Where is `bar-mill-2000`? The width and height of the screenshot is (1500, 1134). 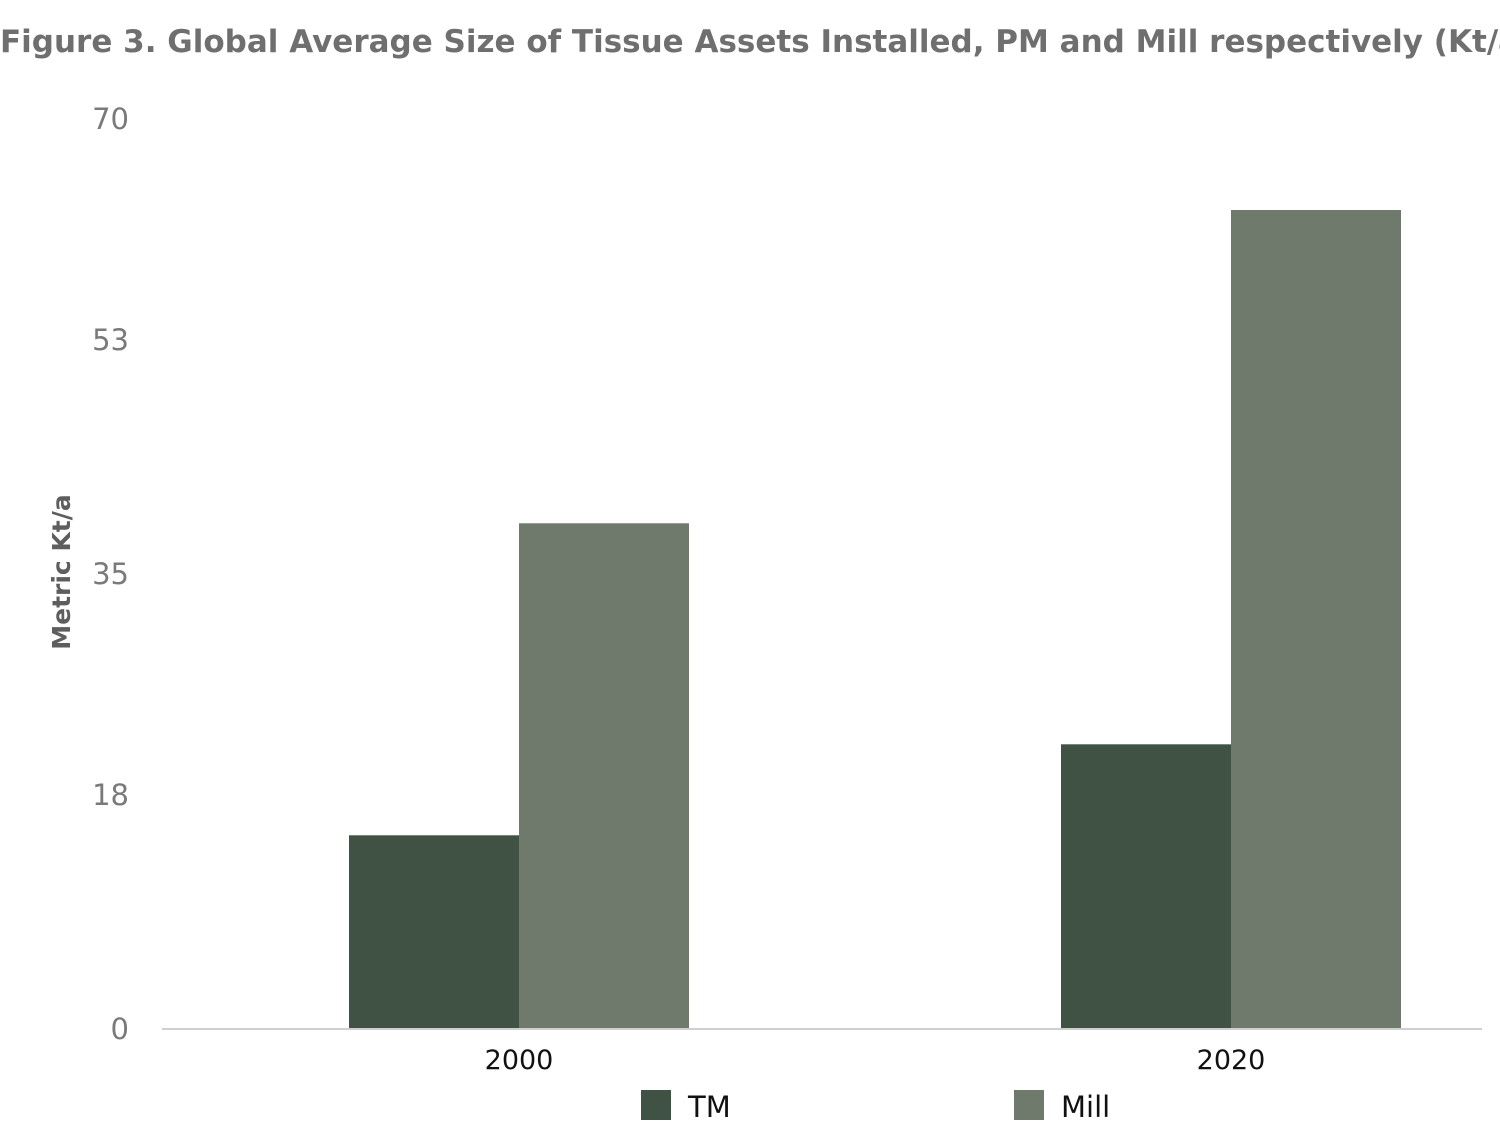
bar-mill-2000 is located at coordinates (604, 776).